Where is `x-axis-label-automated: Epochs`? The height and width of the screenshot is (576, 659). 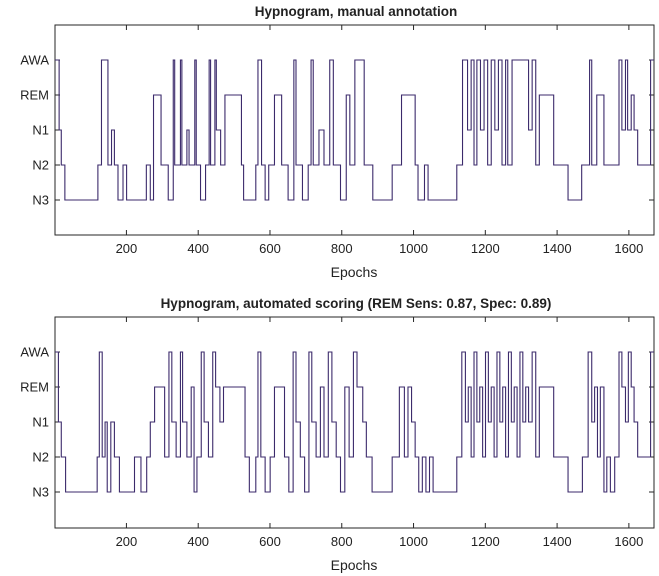 x-axis-label-automated: Epochs is located at coordinates (354, 565).